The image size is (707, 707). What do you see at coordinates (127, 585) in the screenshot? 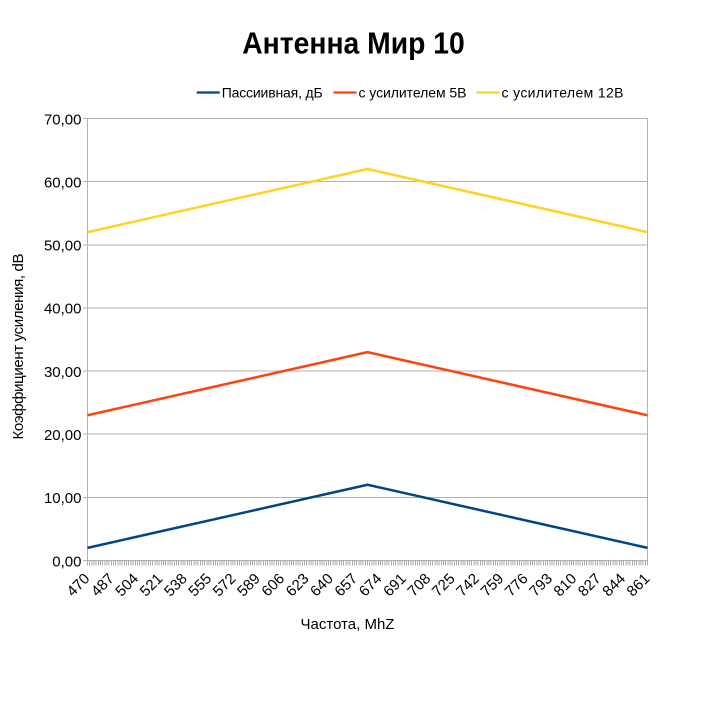
I see `svg-text: 504` at bounding box center [127, 585].